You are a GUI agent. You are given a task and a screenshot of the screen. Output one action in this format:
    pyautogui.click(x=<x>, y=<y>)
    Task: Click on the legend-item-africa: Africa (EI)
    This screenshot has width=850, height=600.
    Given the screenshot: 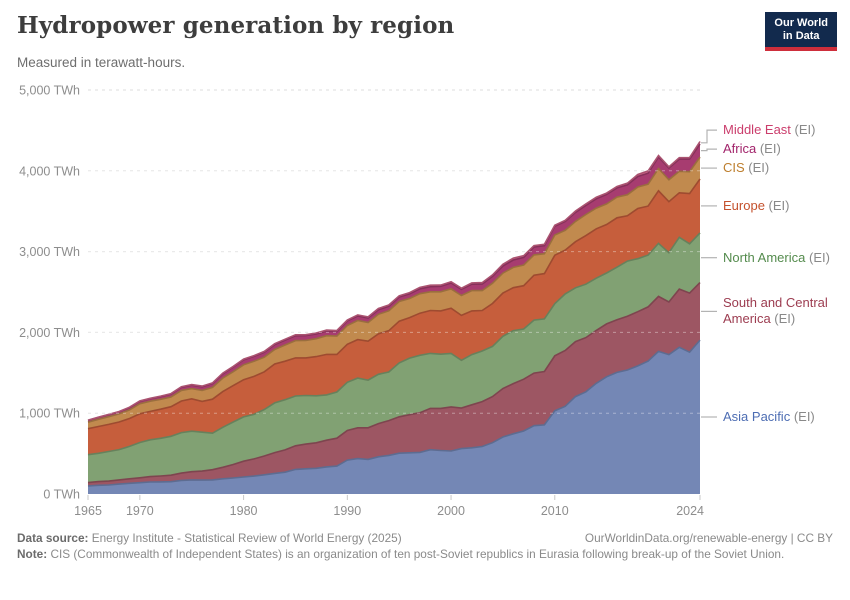 What is the action you would take?
    pyautogui.click(x=782, y=149)
    